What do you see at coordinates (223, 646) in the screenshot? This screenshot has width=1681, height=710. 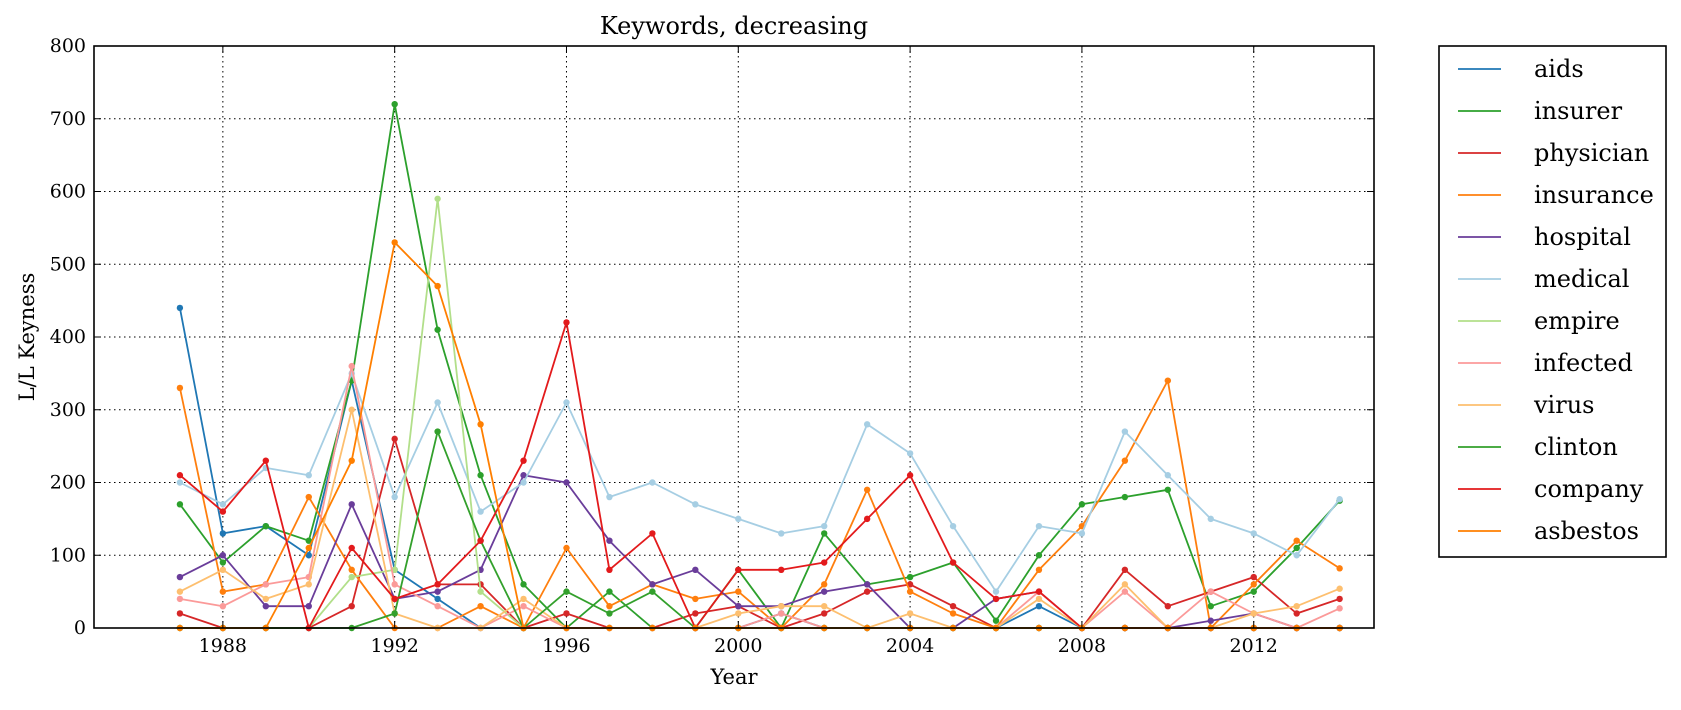 I see `x-tick-label: 1988` at bounding box center [223, 646].